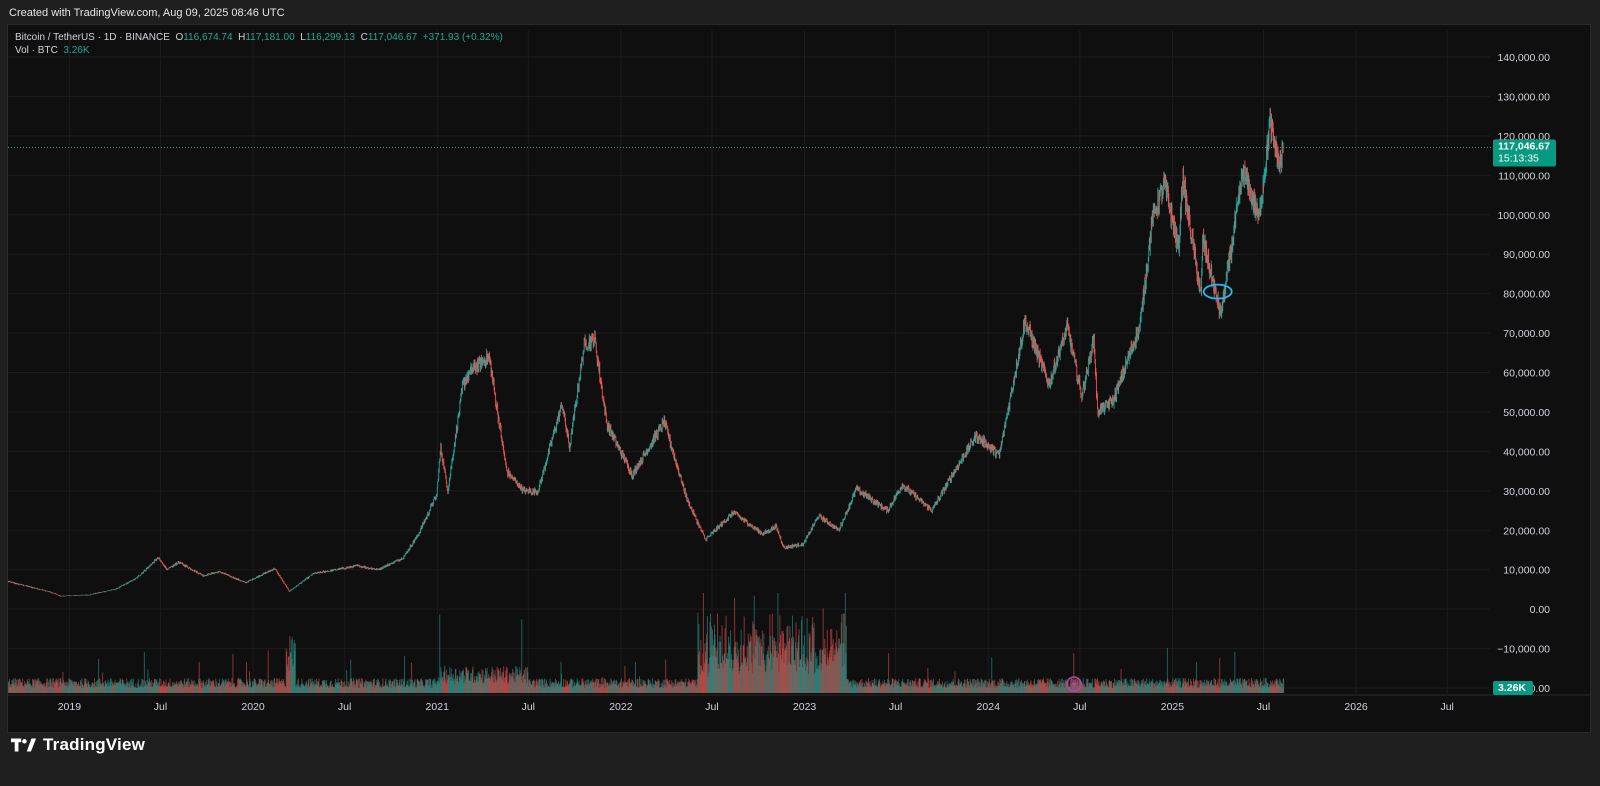 The image size is (1600, 786). I want to click on price-axis-label: 20,000.00, so click(1526, 531).